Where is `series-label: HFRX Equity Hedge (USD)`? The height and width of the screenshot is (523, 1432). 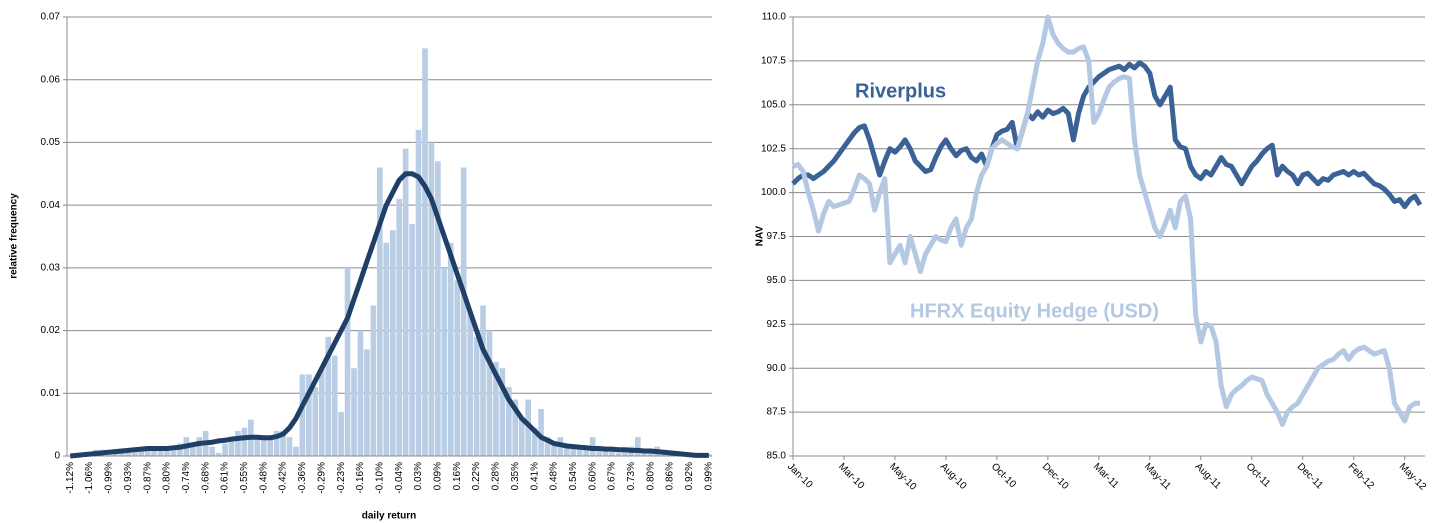
series-label: HFRX Equity Hedge (USD) is located at coordinates (1034, 311).